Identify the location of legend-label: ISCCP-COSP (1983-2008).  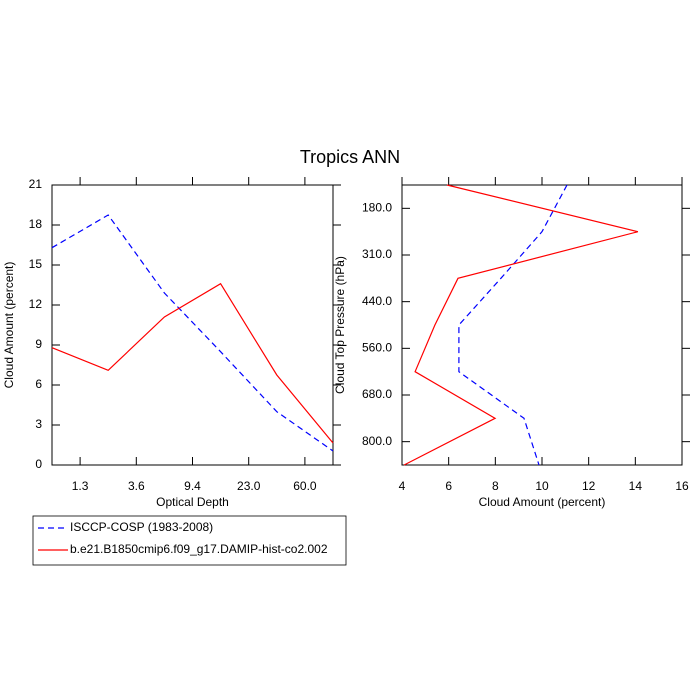
(141, 527).